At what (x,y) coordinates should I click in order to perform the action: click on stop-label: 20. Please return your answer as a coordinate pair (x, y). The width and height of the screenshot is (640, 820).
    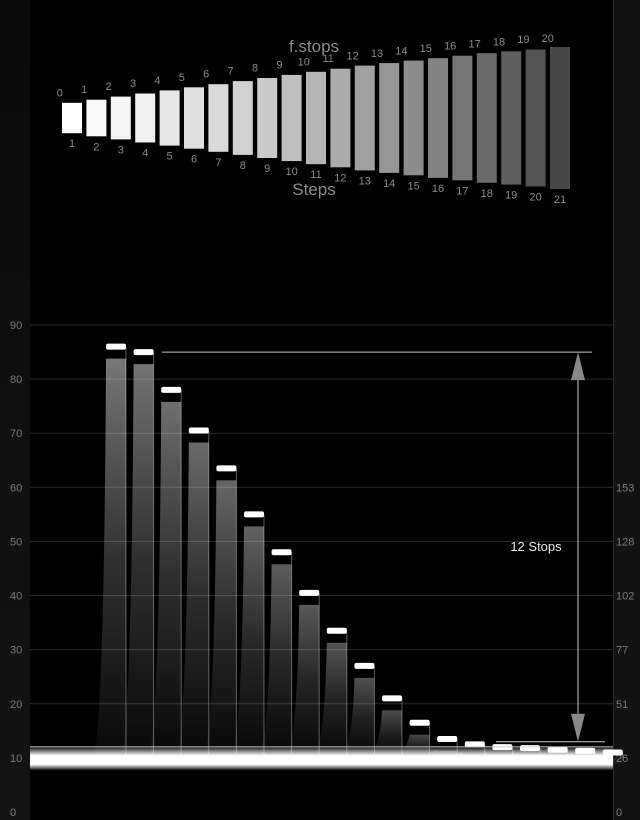
    Looking at the image, I should click on (548, 39).